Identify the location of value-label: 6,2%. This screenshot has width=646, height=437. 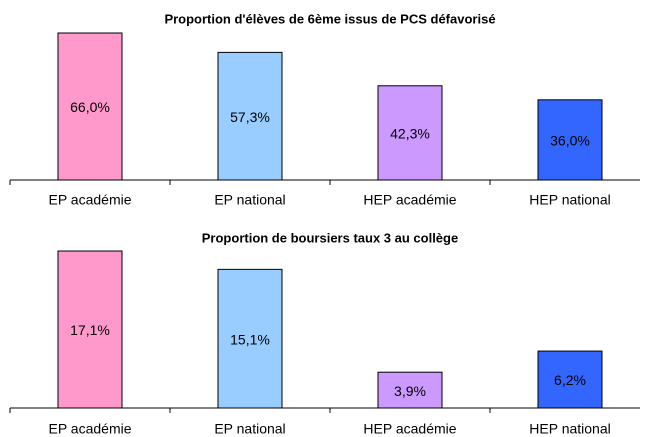
(570, 380).